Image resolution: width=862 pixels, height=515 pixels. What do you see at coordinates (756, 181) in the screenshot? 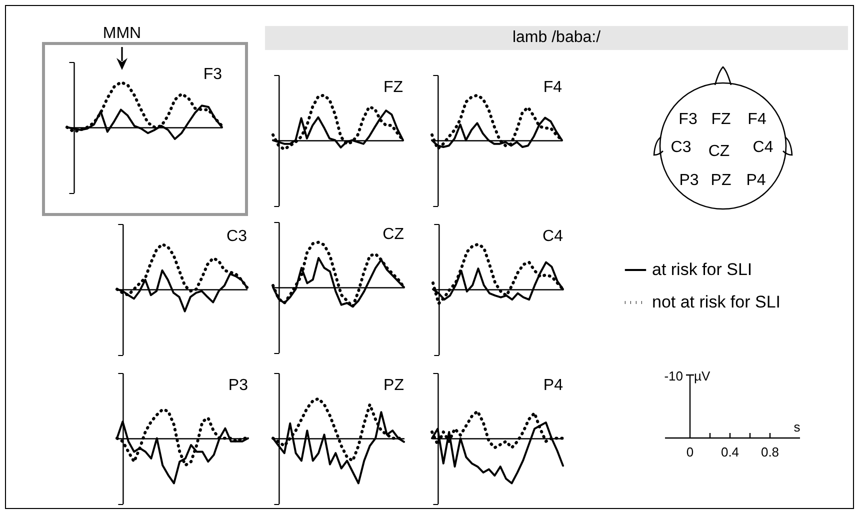
I see `text: P4` at bounding box center [756, 181].